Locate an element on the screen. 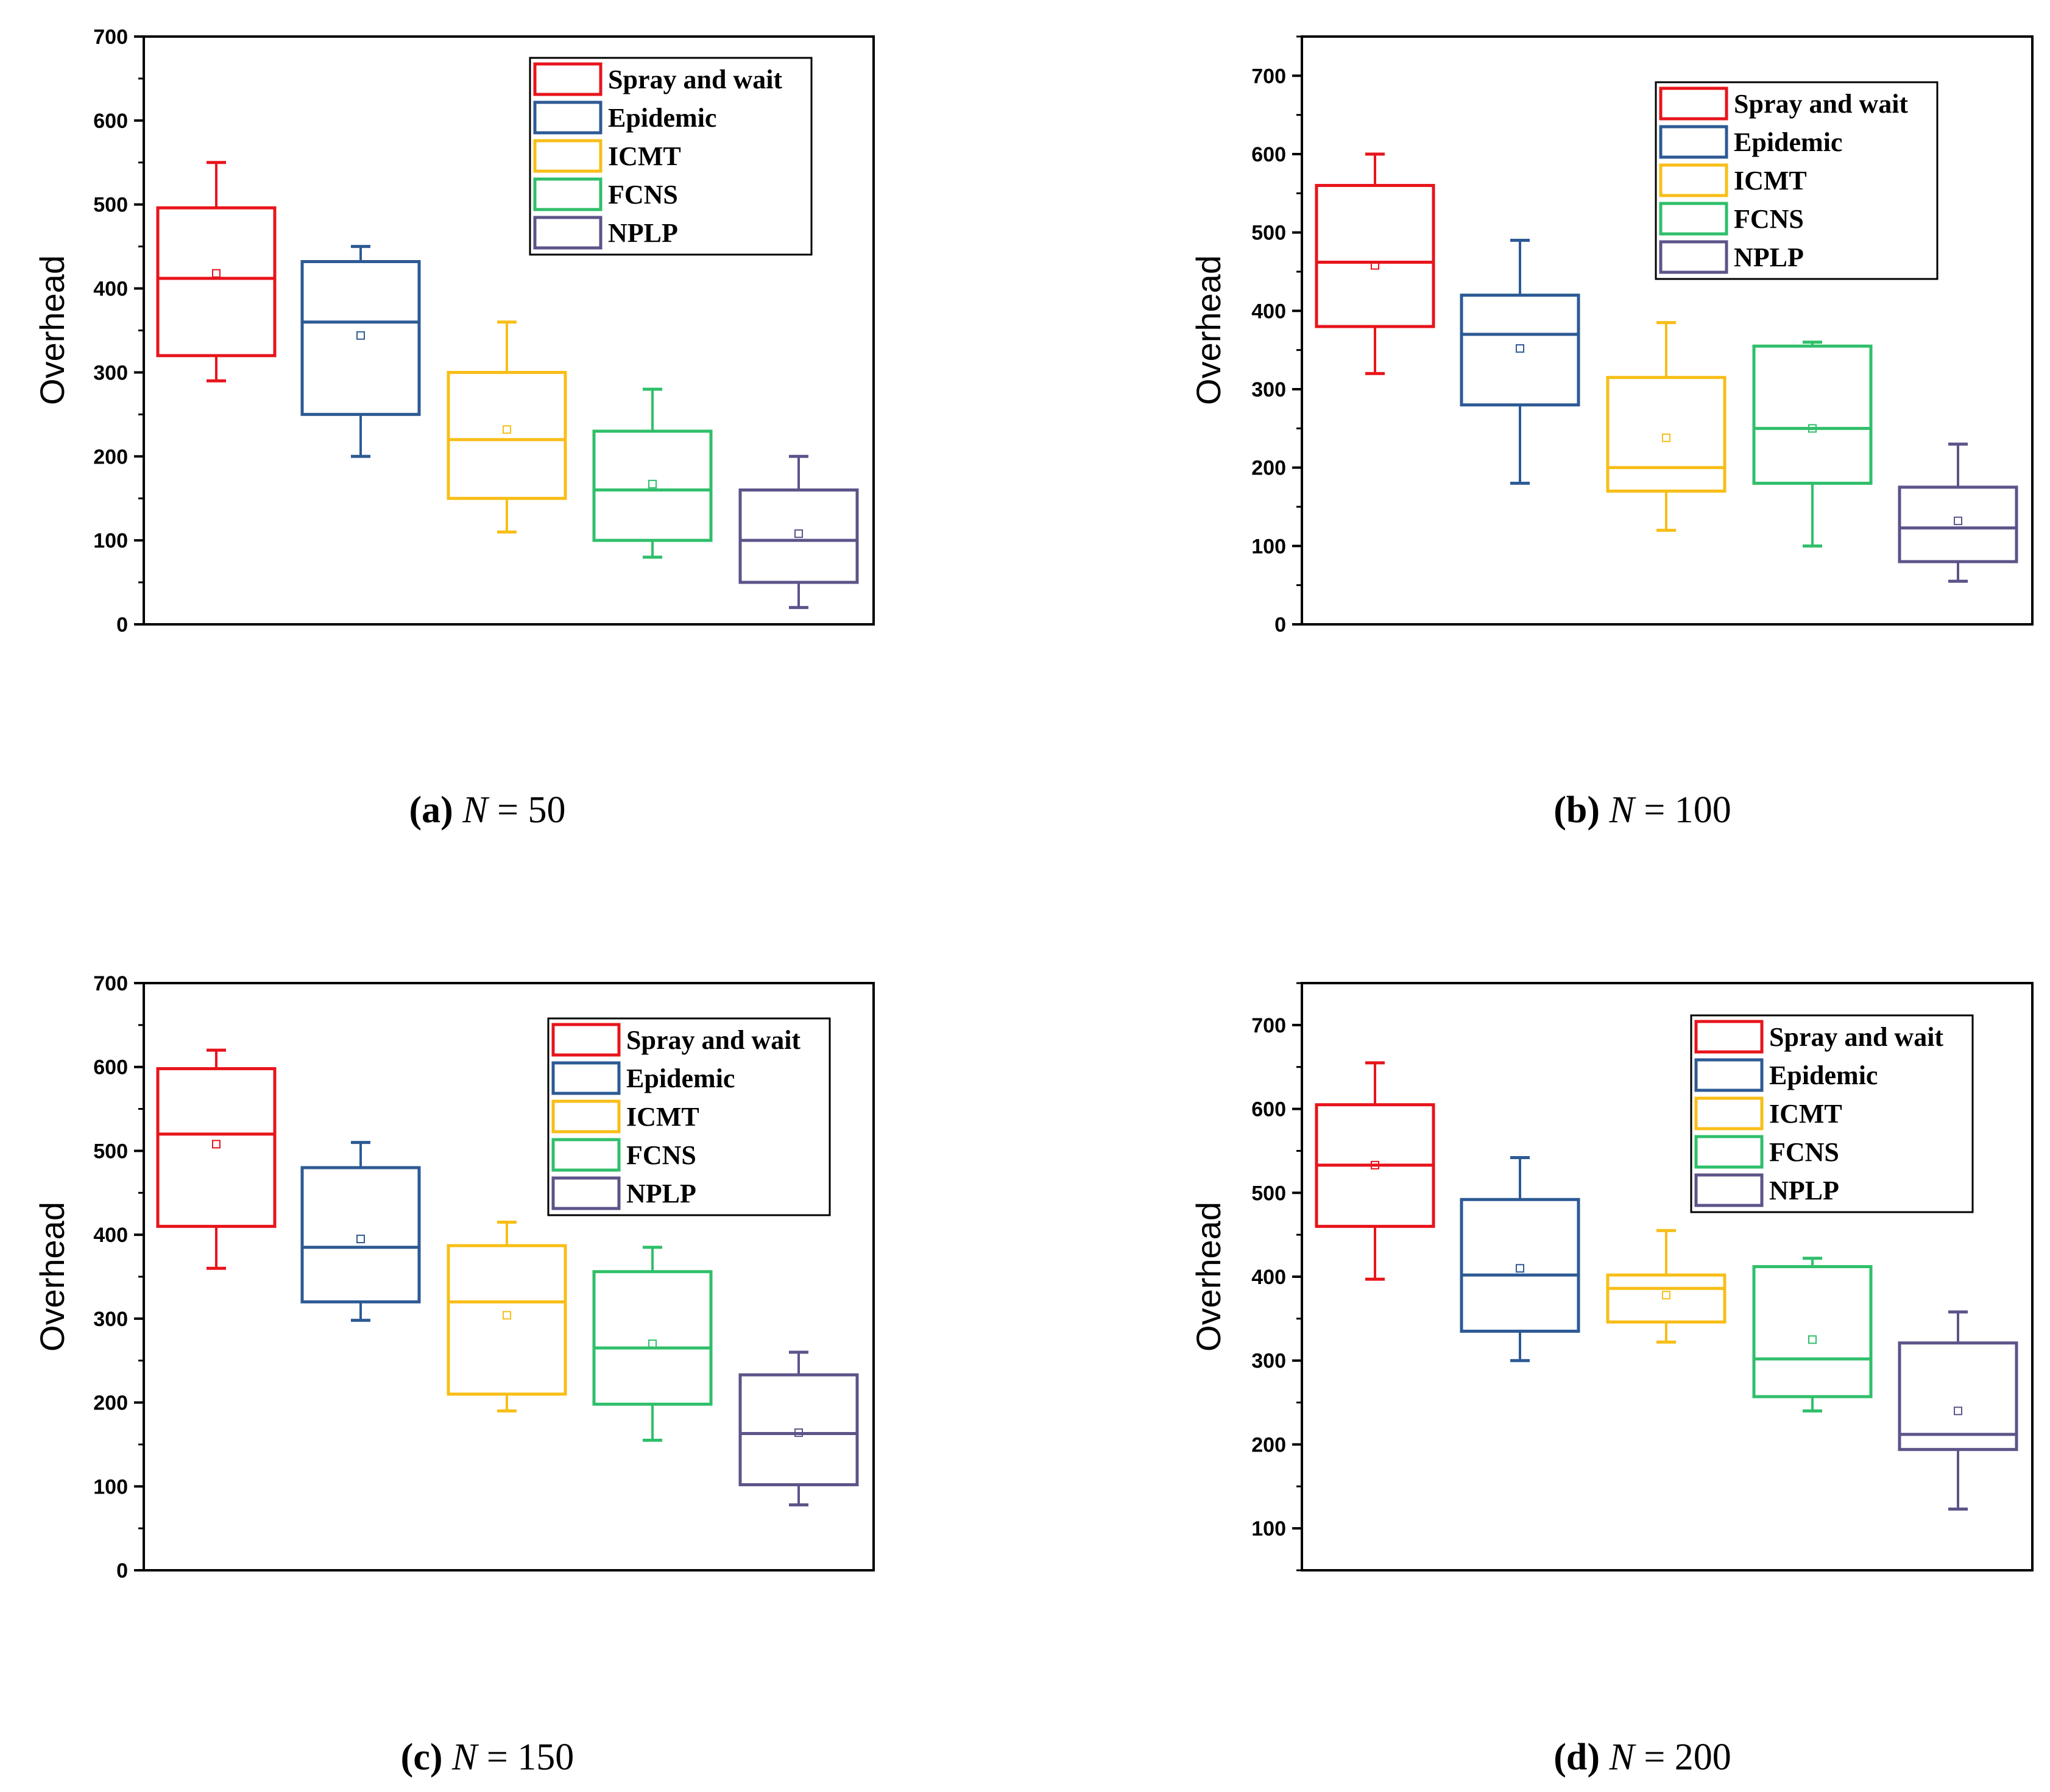 Image resolution: width=2050 pixels, height=1792 pixels. y-tick-label: 600 is located at coordinates (1268, 154).